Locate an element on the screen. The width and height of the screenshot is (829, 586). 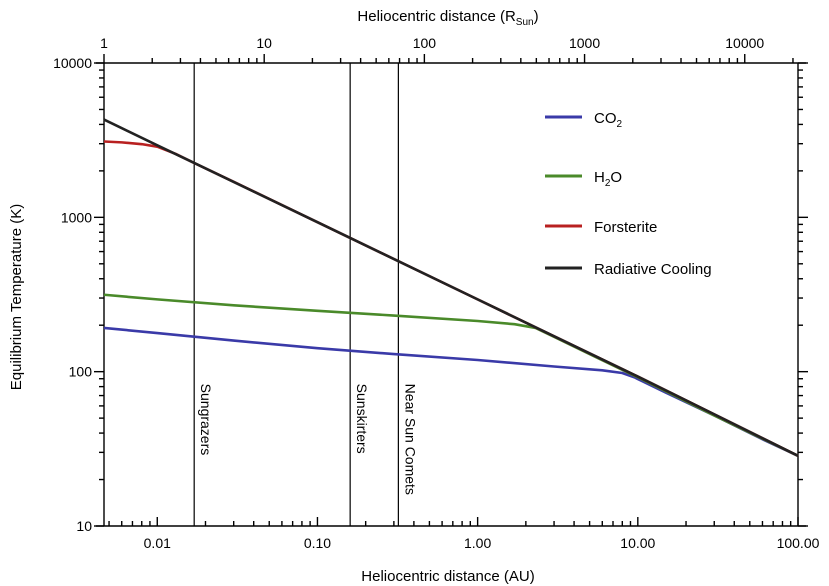
legend-label: H2O is located at coordinates (608, 179).